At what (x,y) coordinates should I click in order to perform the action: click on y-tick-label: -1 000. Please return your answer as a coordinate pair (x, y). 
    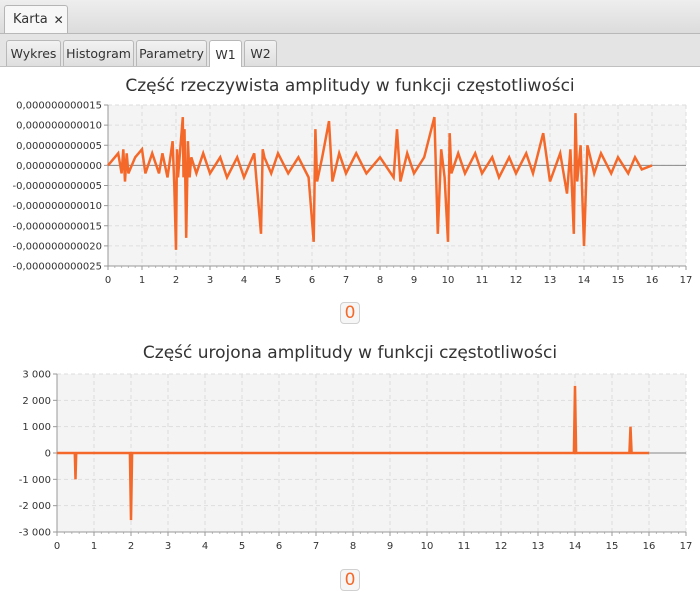
    Looking at the image, I should click on (35, 480).